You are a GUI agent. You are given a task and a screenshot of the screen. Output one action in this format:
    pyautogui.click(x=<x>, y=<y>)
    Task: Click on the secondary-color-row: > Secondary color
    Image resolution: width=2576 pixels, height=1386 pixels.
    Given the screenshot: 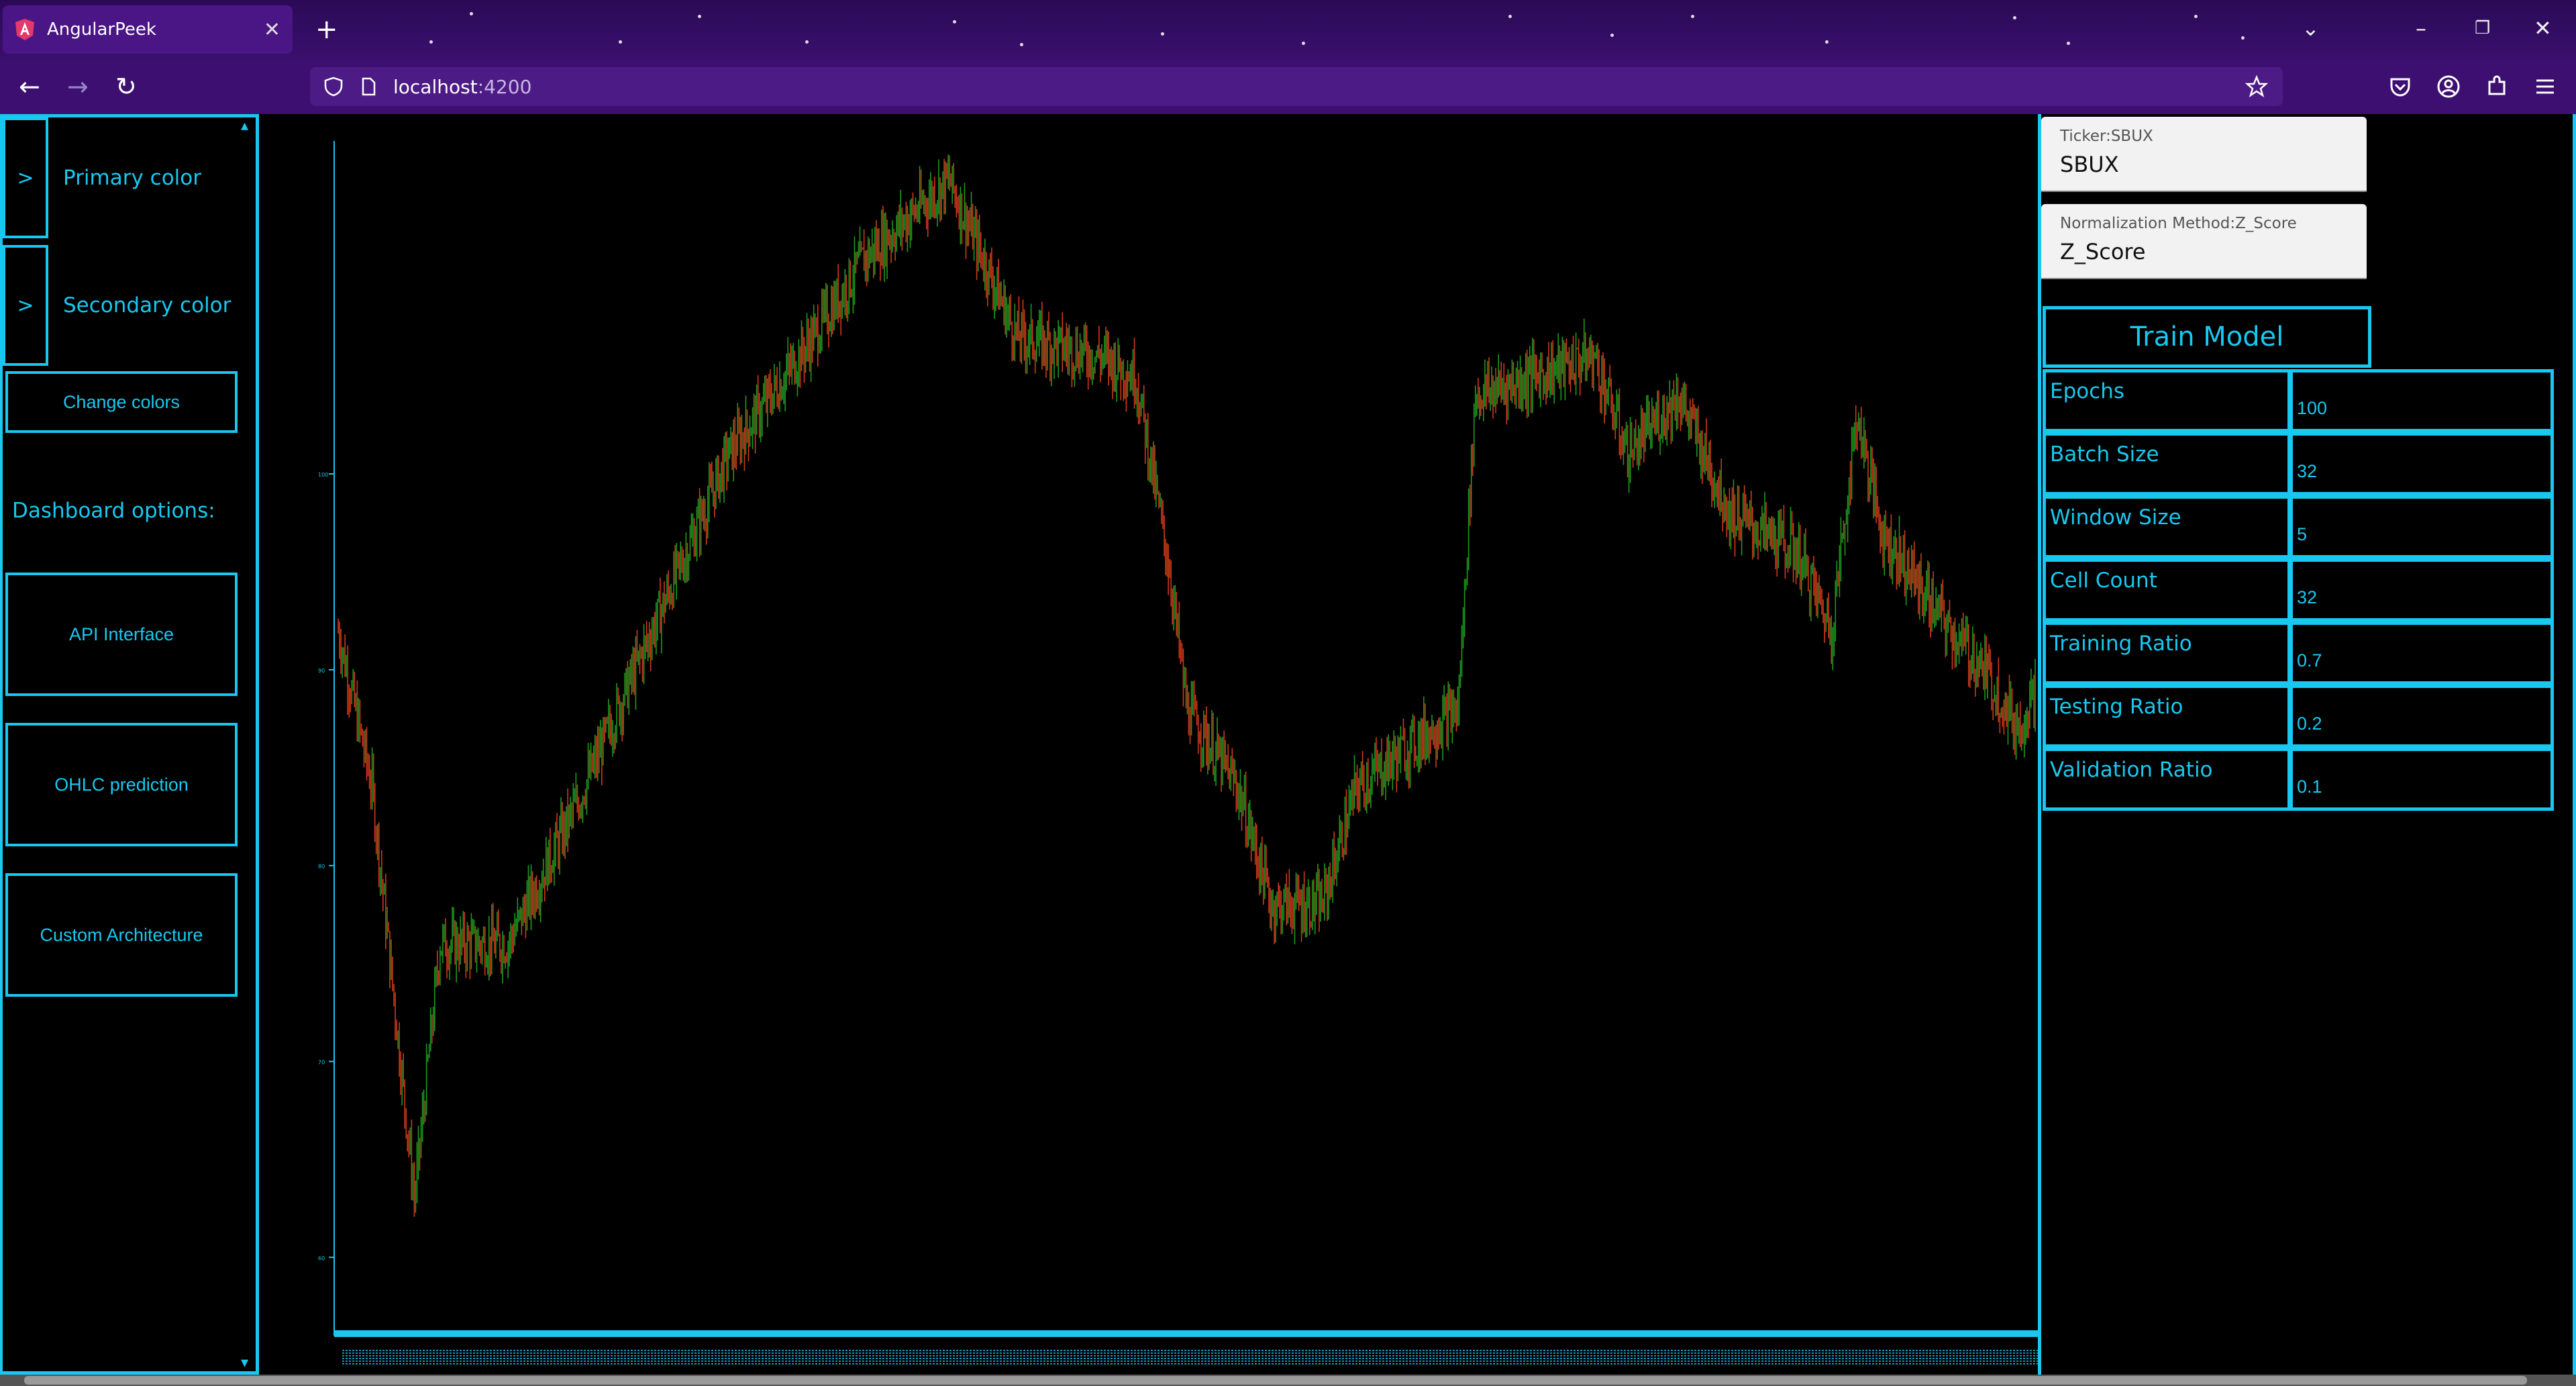 What is the action you would take?
    pyautogui.click(x=121, y=305)
    